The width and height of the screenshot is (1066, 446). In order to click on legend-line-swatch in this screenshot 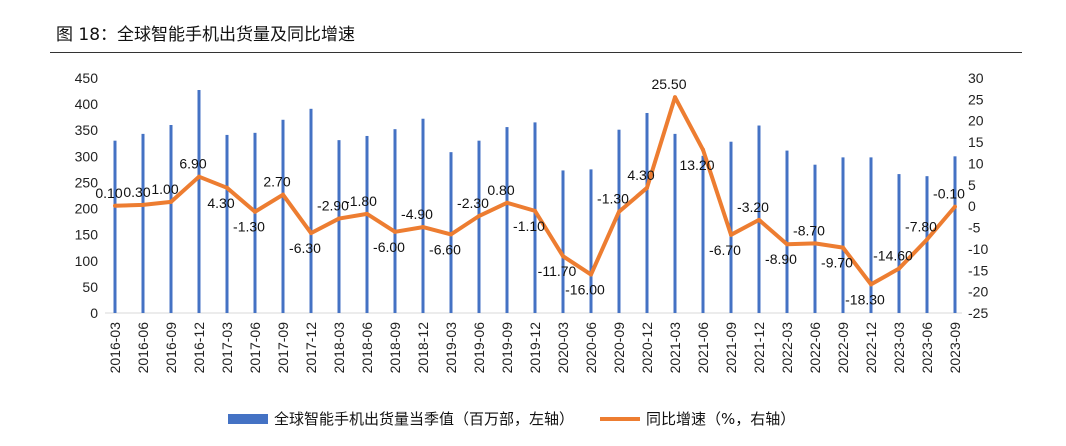, I will do `click(620, 418)`.